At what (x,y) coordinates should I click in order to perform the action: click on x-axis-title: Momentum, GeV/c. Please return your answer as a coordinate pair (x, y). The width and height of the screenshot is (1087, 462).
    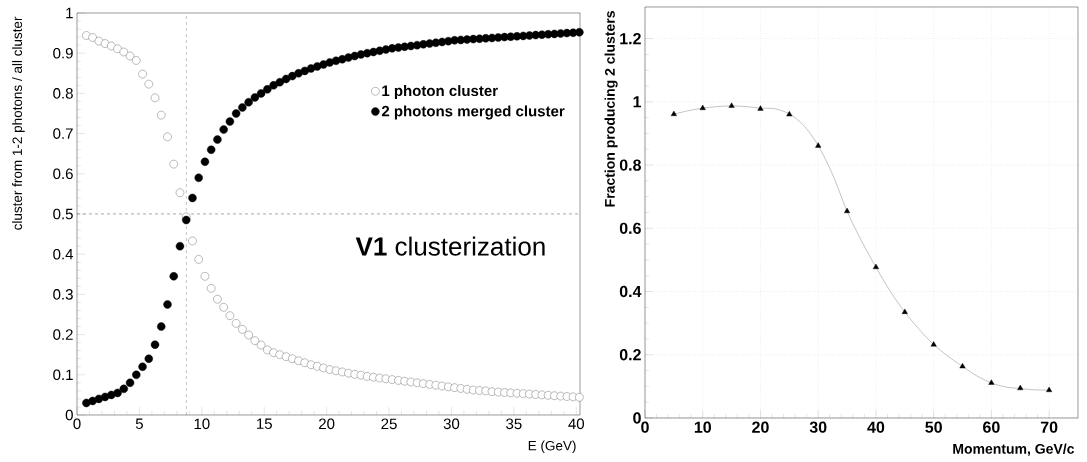
    Looking at the image, I should click on (1014, 449).